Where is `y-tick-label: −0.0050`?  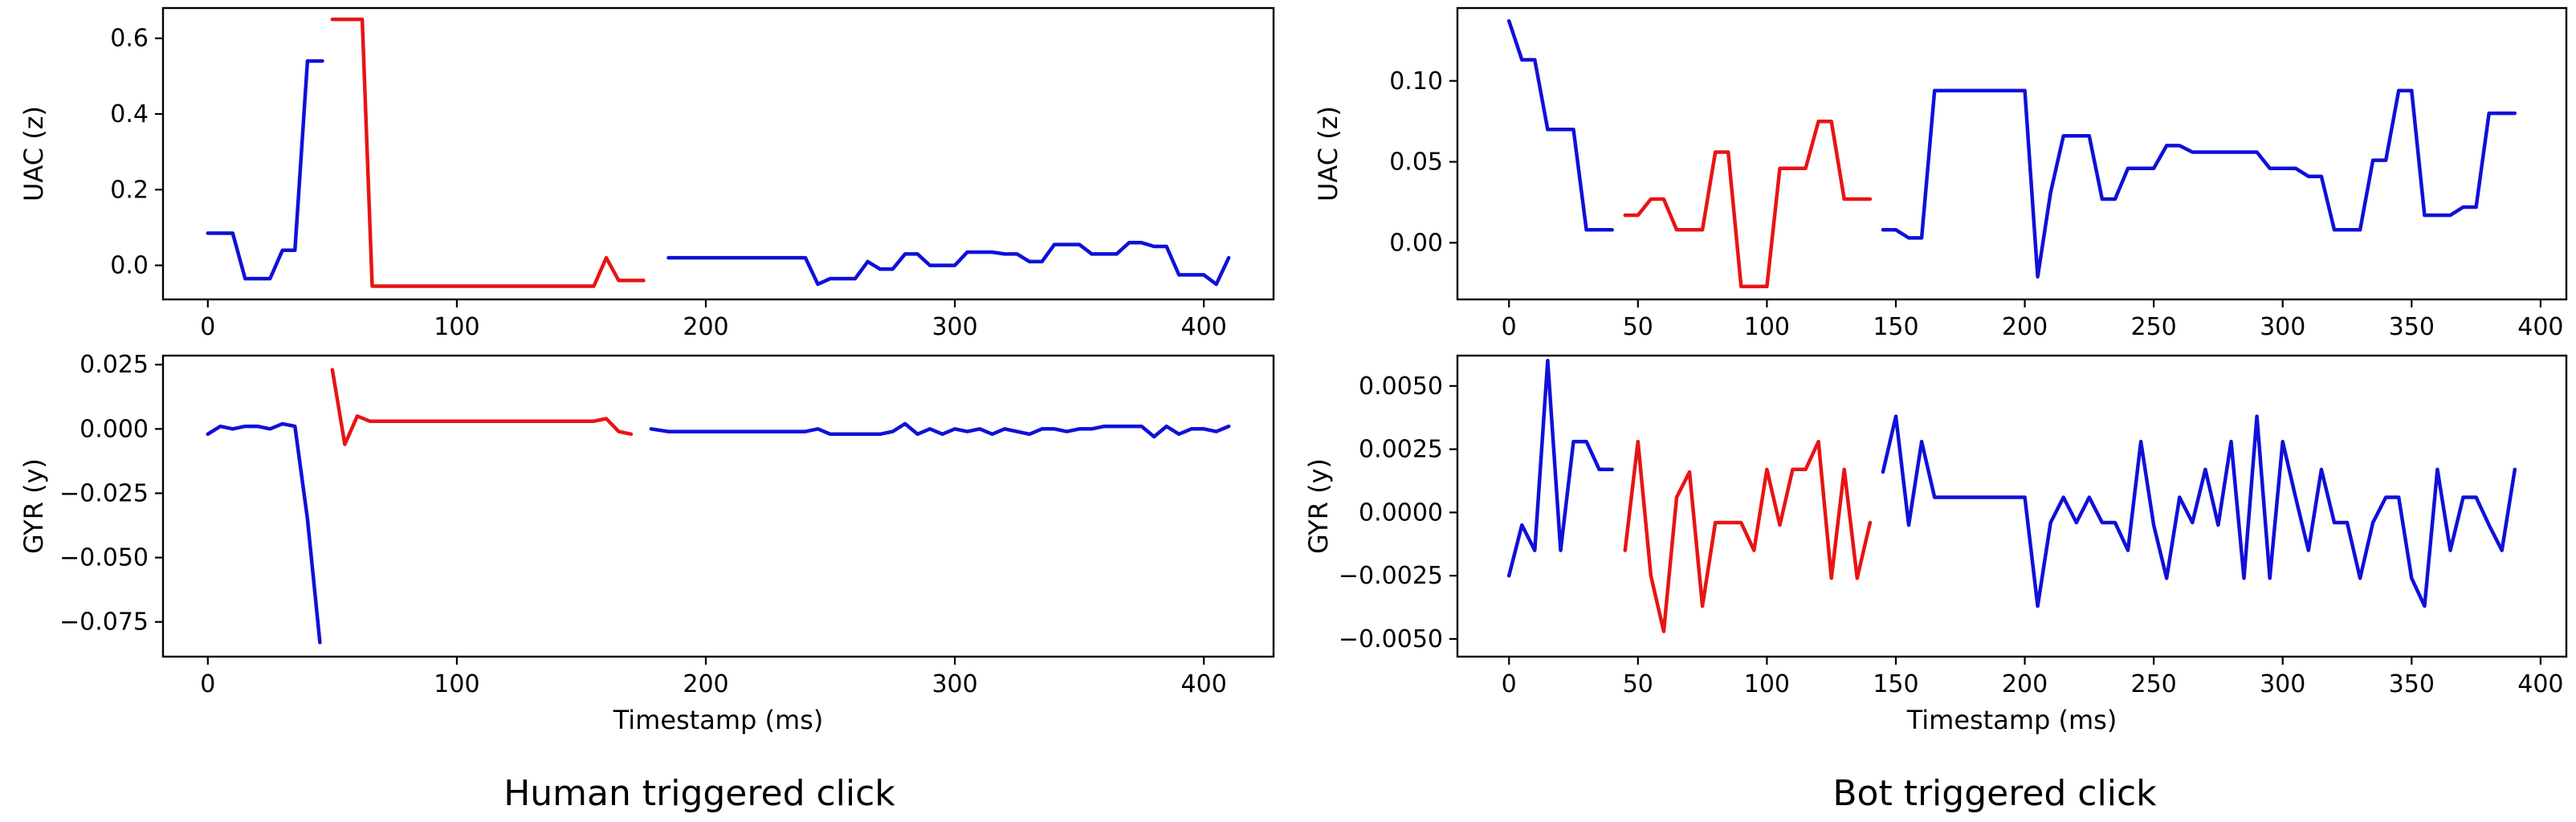 y-tick-label: −0.0050 is located at coordinates (1391, 639).